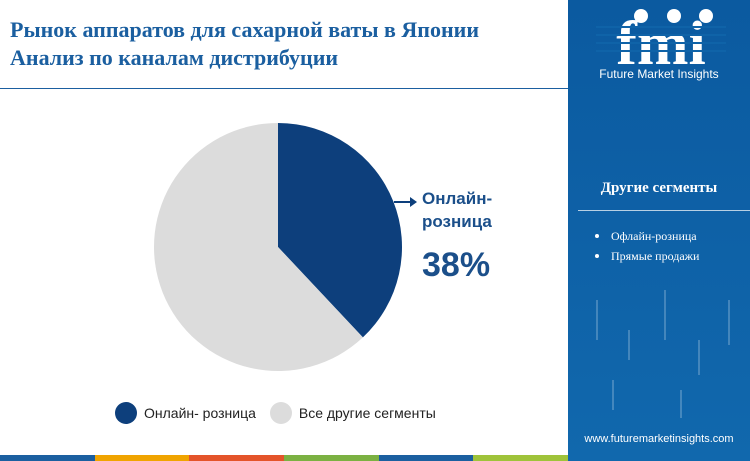  What do you see at coordinates (284, 88) in the screenshot?
I see `title-divider` at bounding box center [284, 88].